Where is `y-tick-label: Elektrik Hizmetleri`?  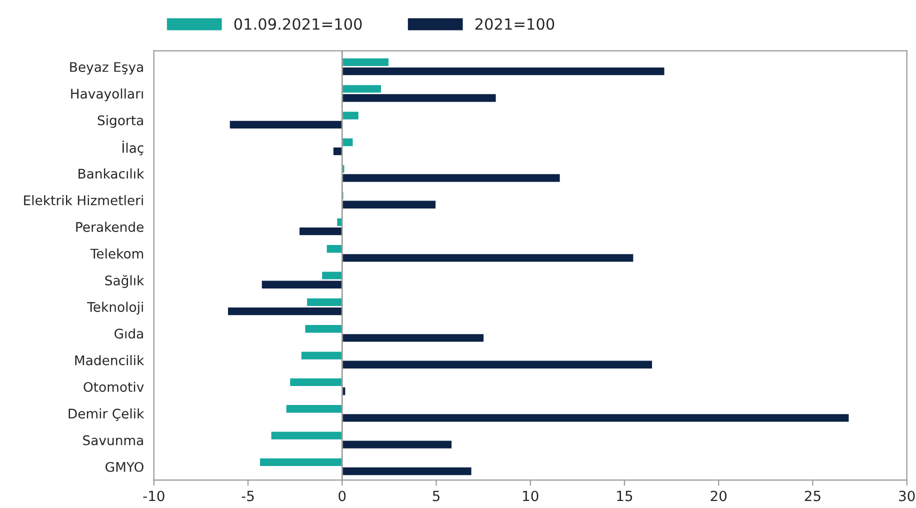
y-tick-label: Elektrik Hizmetleri is located at coordinates (83, 200).